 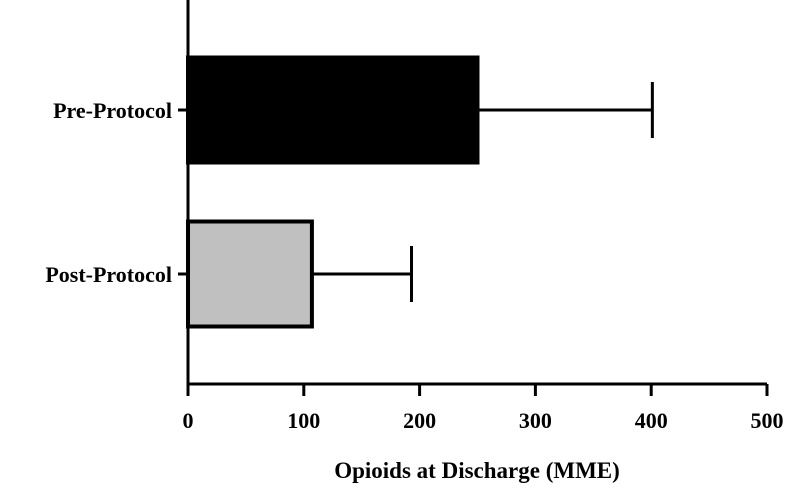 What do you see at coordinates (362, 274) in the screenshot?
I see `error-bar-post-protocol` at bounding box center [362, 274].